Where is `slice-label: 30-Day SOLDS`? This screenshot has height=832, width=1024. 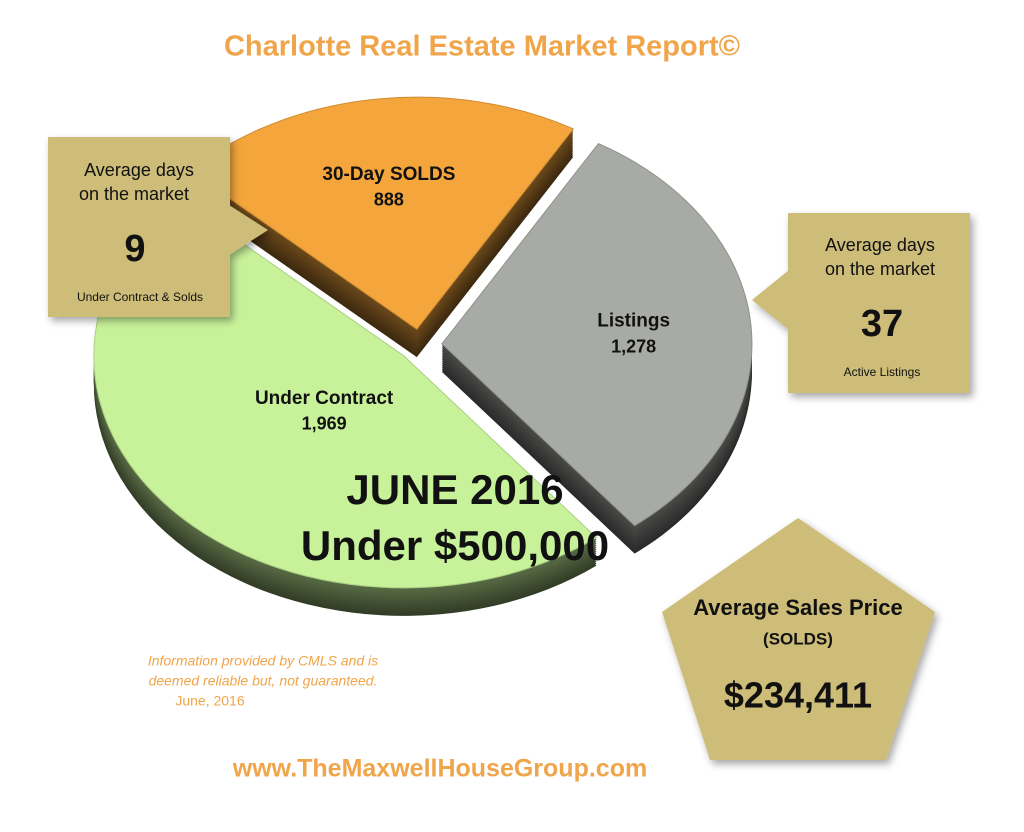 slice-label: 30-Day SOLDS is located at coordinates (388, 174).